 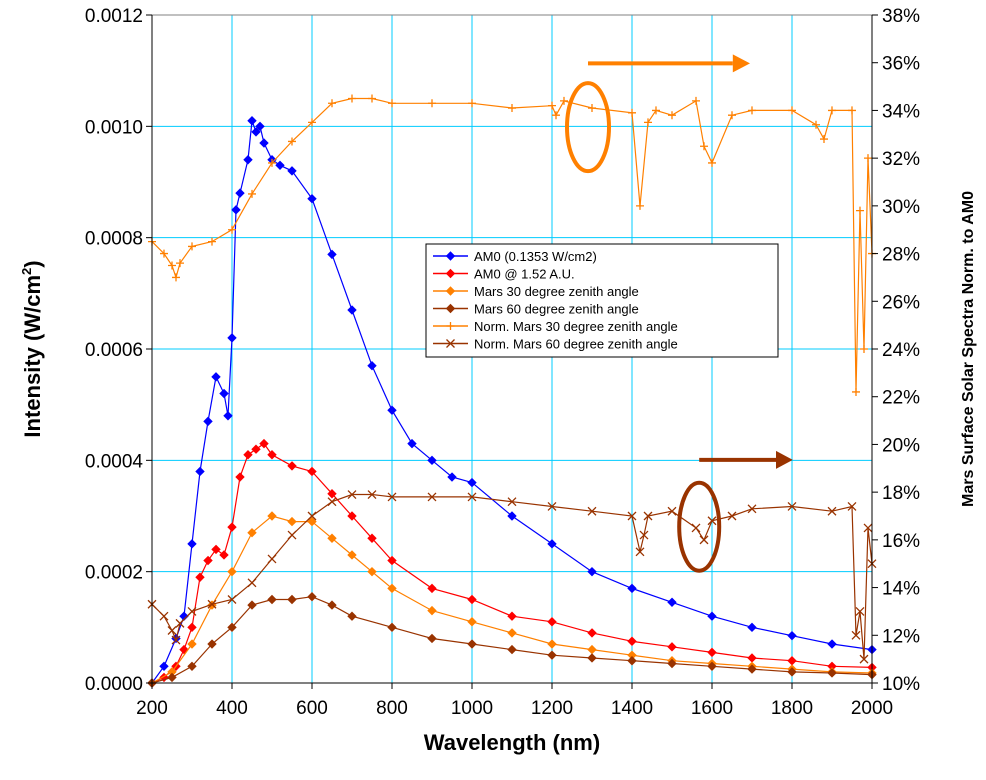 I want to click on y-tick-label: 0.0012, so click(x=114, y=16).